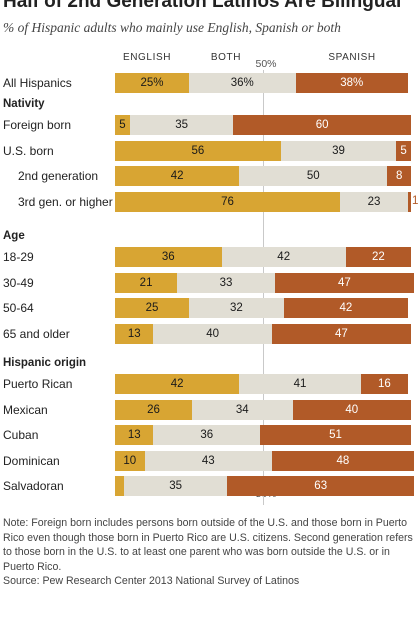 This screenshot has width=420, height=628. I want to click on bar-segment-both: 42, so click(283, 257).